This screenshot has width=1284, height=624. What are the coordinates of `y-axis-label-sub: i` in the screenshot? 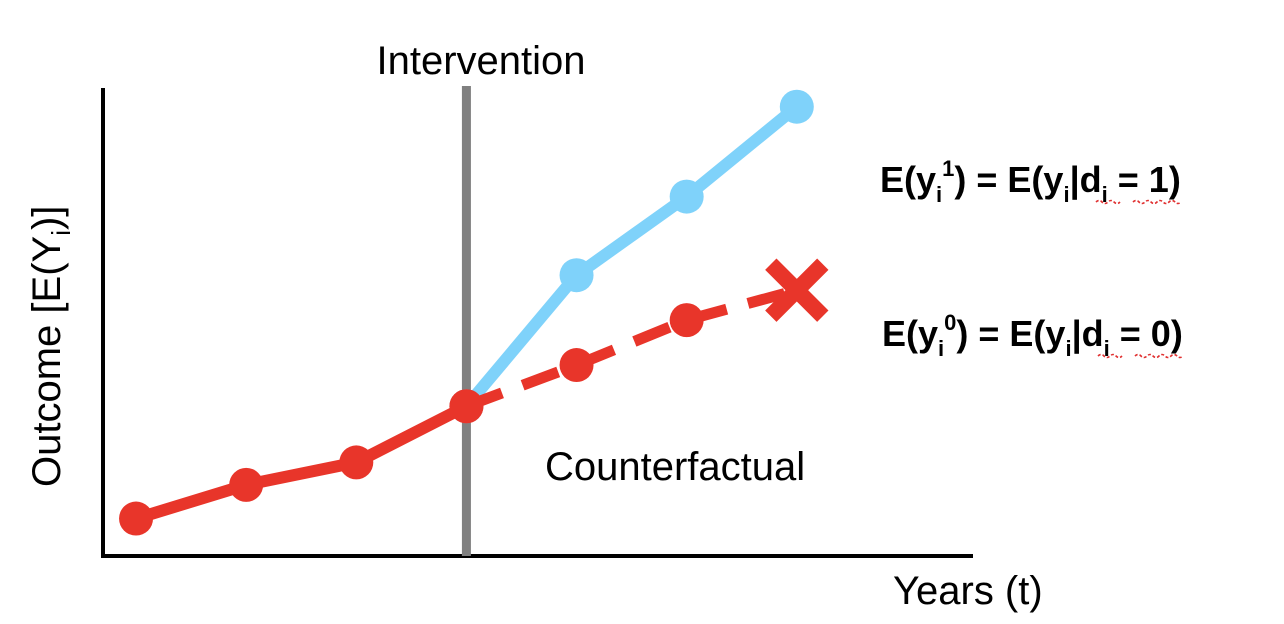 It's located at (61, 233).